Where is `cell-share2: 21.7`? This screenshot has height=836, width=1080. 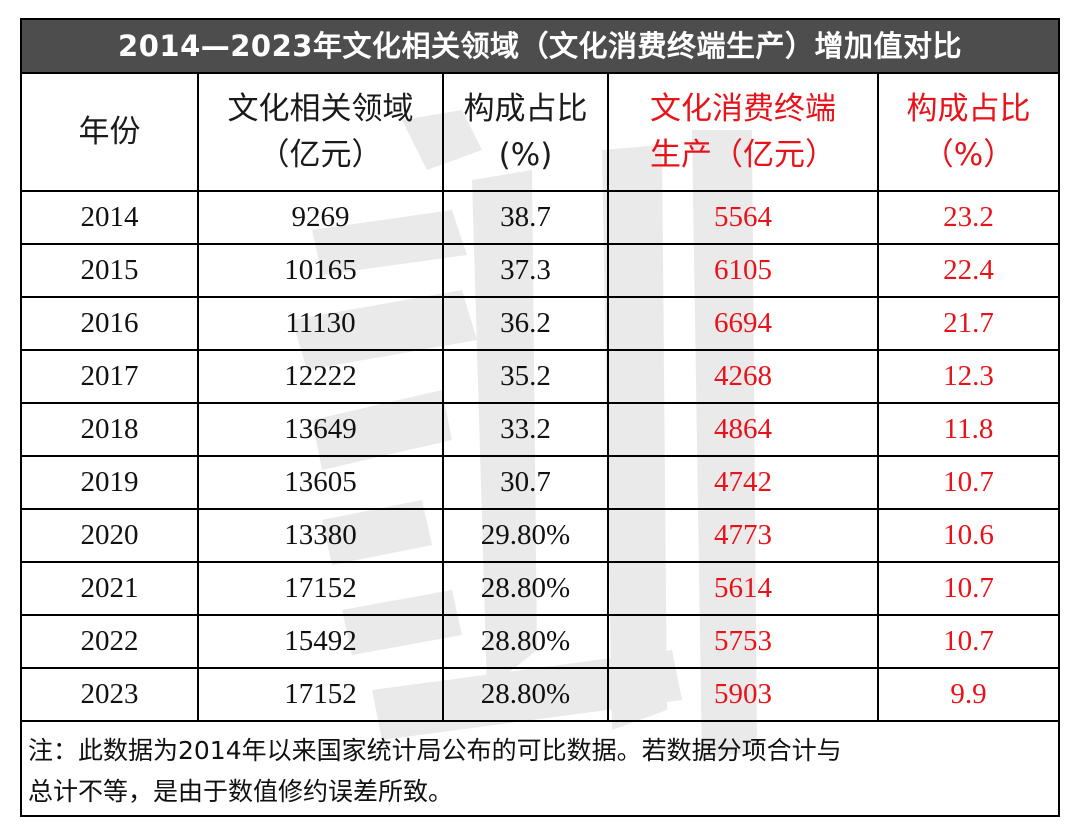
cell-share2: 21.7 is located at coordinates (967, 323).